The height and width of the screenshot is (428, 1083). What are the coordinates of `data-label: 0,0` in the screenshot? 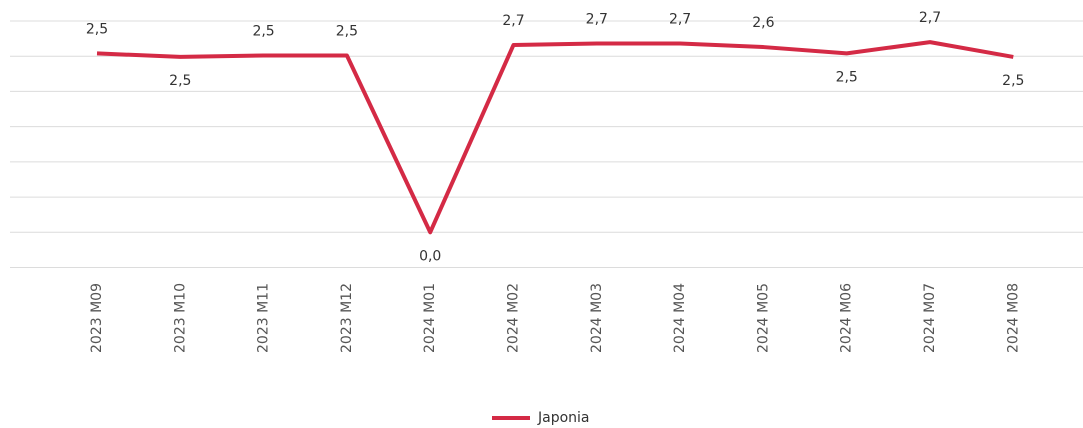 It's located at (430, 256).